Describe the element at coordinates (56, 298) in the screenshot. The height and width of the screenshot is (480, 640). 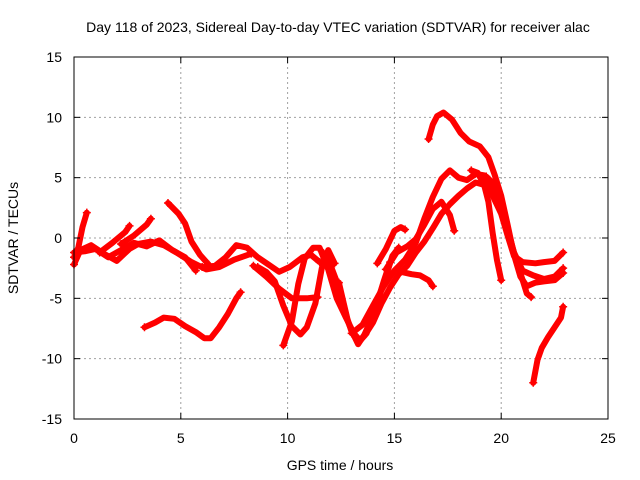
I see `y-tick-label: -5` at that location.